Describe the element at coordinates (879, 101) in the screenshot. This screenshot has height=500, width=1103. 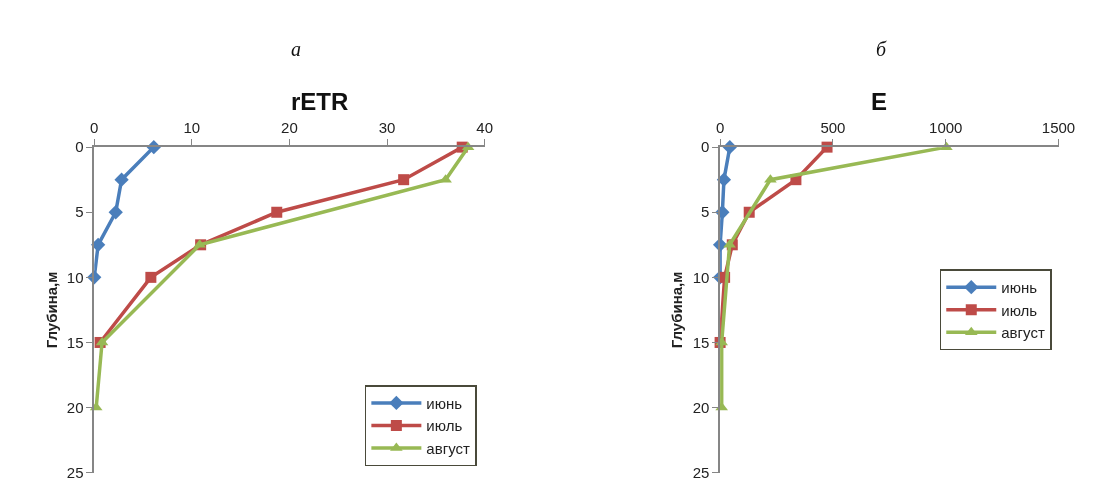
I see `chart-title: E` at that location.